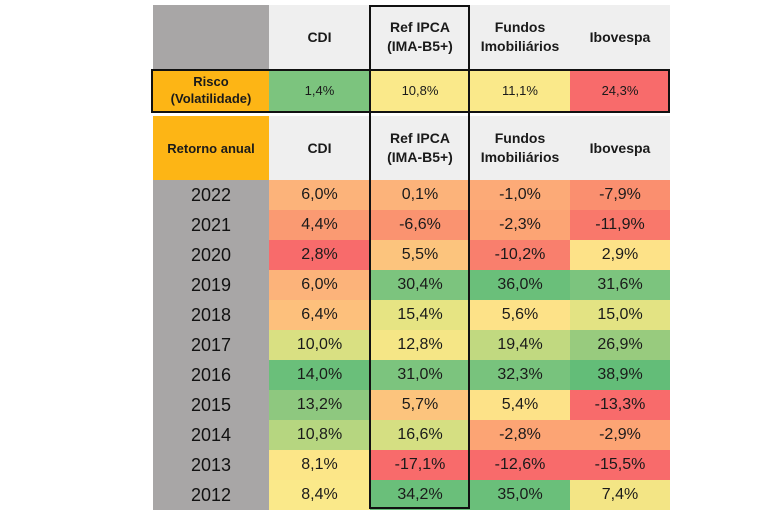 The height and width of the screenshot is (512, 768). I want to click on return-ibovespa: -15,5%, so click(620, 465).